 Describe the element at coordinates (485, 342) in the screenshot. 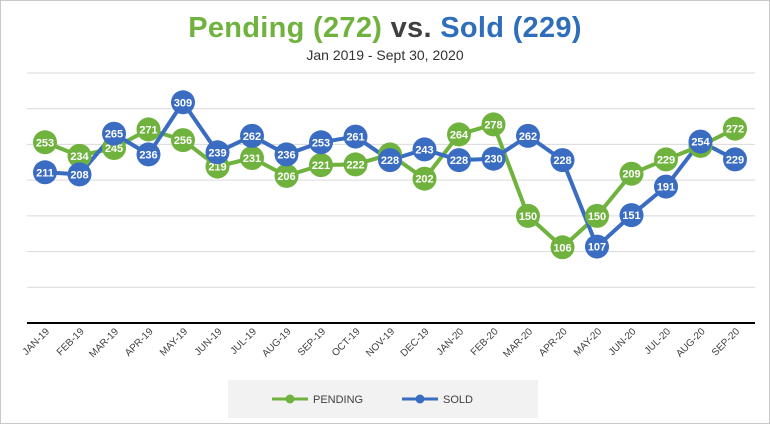

I see `x-tick-label: FEB-20` at that location.